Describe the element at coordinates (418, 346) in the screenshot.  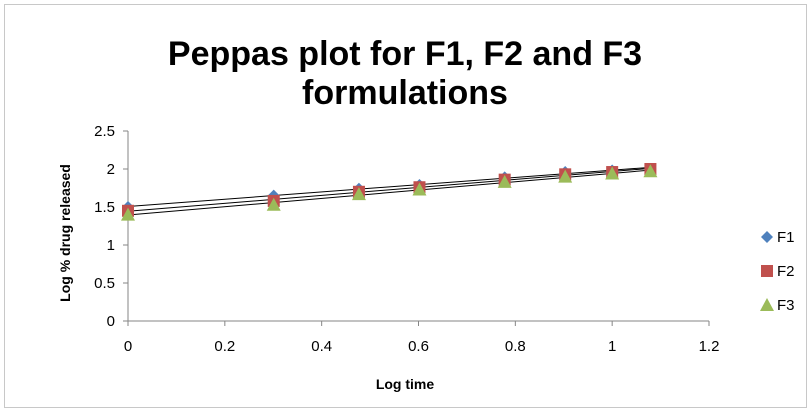
I see `x-tick-label: 0.6` at that location.